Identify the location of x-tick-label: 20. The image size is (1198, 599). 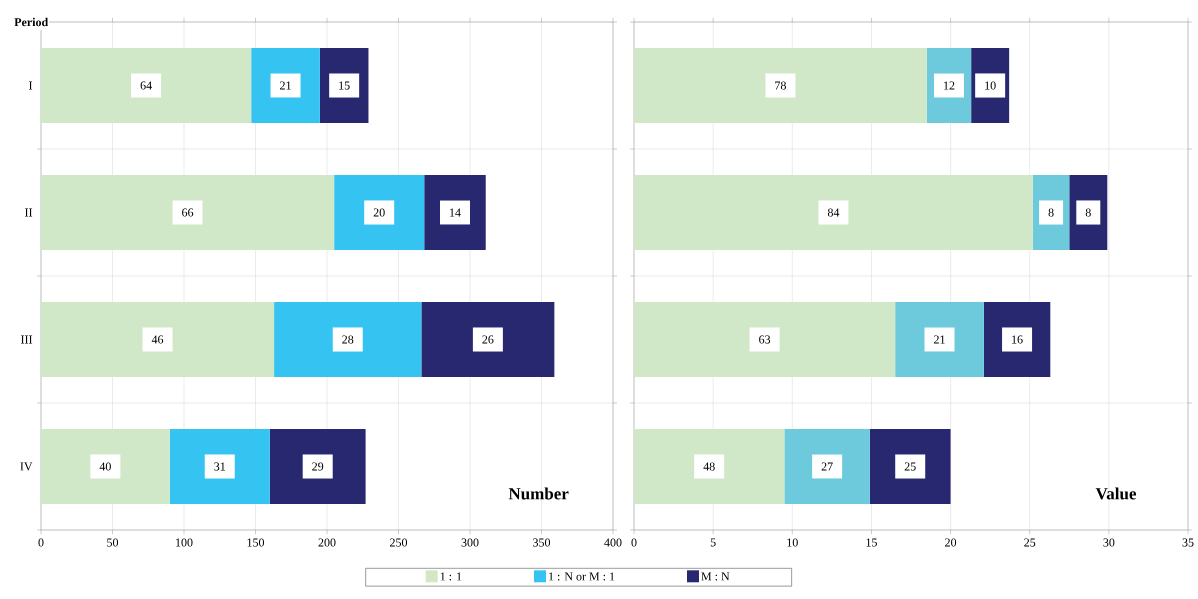
(951, 542).